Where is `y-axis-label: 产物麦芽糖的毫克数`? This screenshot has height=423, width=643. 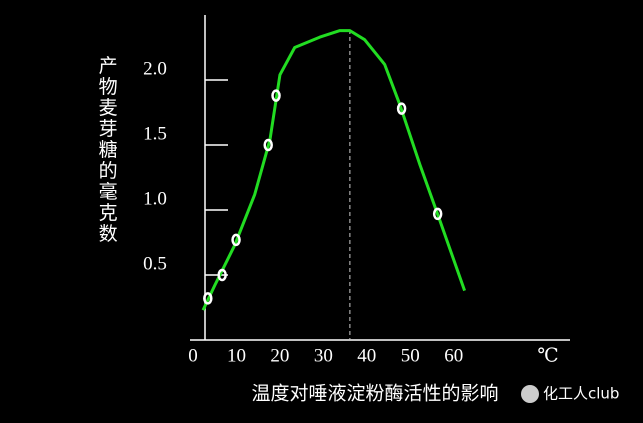
y-axis-label: 产物麦芽糖的毫克数 is located at coordinates (107, 149).